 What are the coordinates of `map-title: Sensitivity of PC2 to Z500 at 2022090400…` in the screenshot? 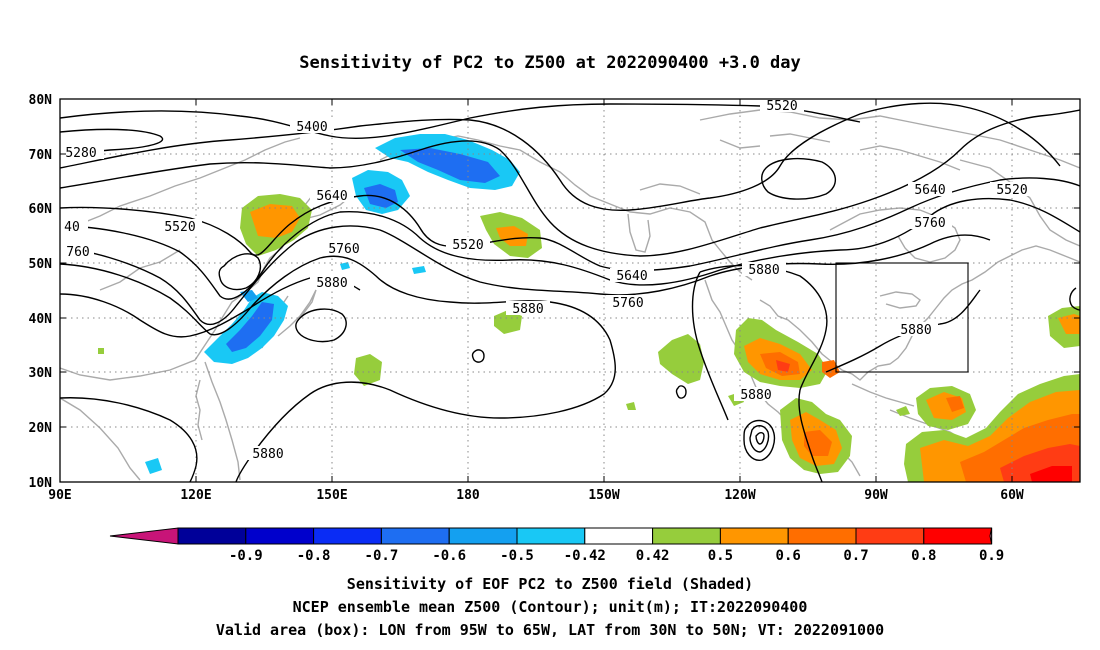 It's located at (550, 63).